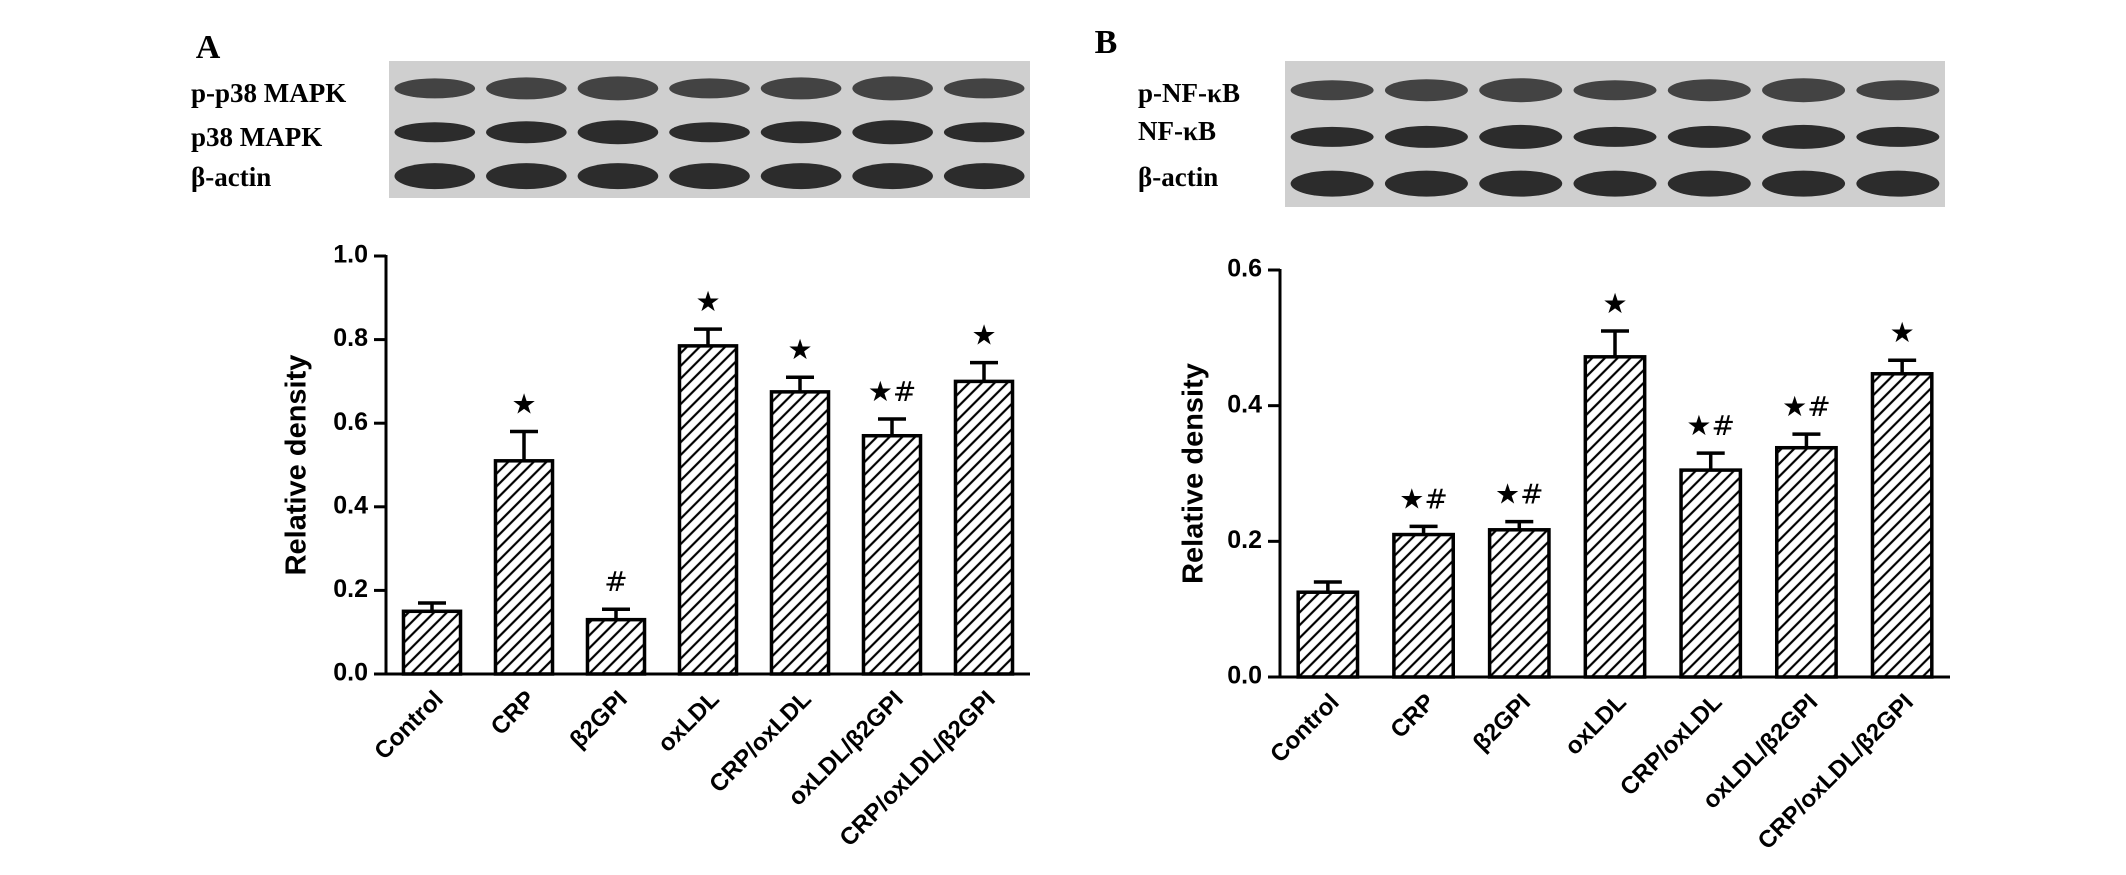  What do you see at coordinates (268, 93) in the screenshot?
I see `blot-label: p-p38 MAPK` at bounding box center [268, 93].